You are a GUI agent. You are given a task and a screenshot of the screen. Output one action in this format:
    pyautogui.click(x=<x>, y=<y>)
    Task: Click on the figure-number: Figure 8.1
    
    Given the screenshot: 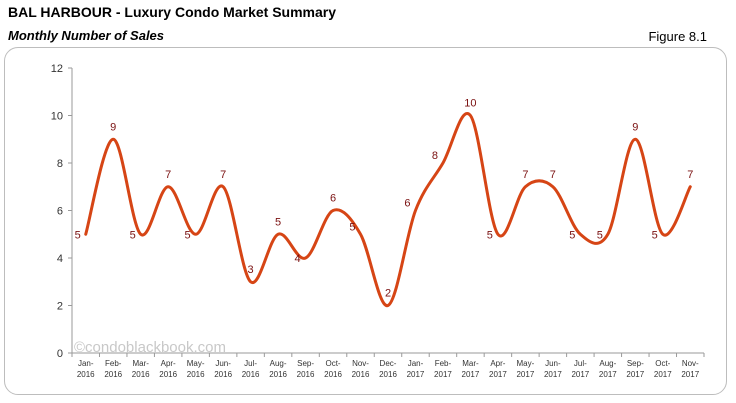 What is the action you would take?
    pyautogui.click(x=677, y=36)
    